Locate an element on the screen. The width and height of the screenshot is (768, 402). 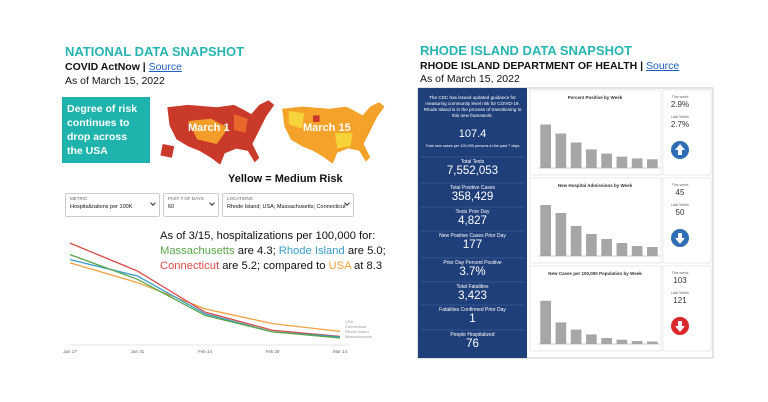
stat-value: 177 is located at coordinates (472, 245).